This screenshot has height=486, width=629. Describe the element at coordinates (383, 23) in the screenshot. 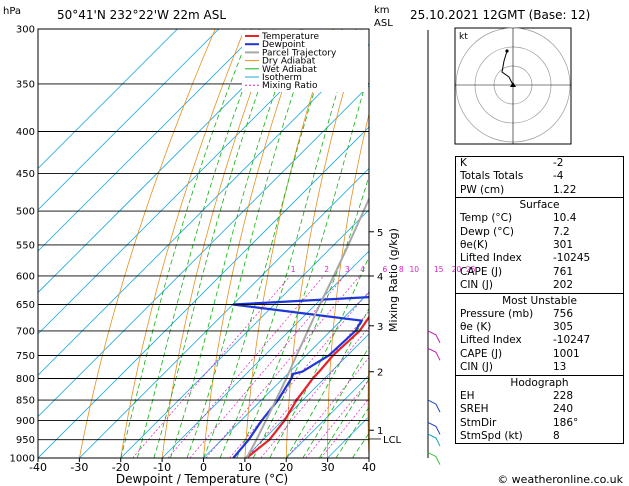

I see `height-unit-asl: ASL` at that location.